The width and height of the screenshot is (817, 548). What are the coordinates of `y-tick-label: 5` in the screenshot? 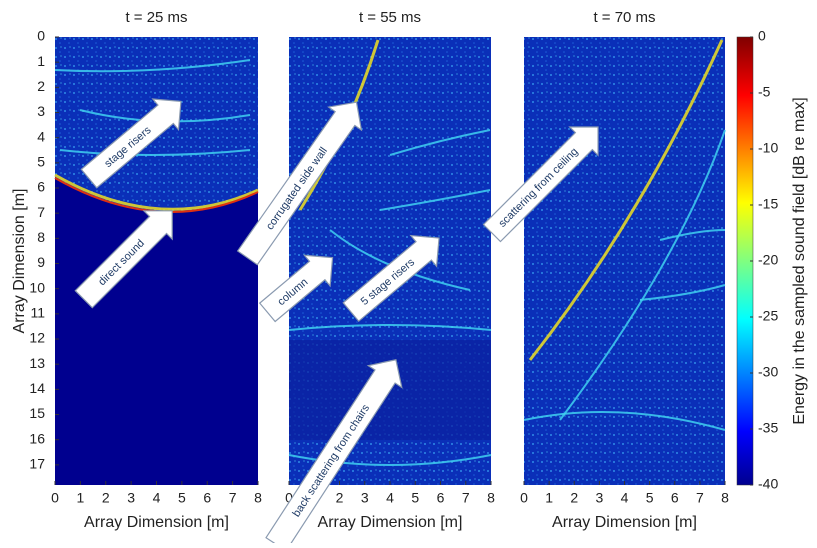 It's located at (41, 162).